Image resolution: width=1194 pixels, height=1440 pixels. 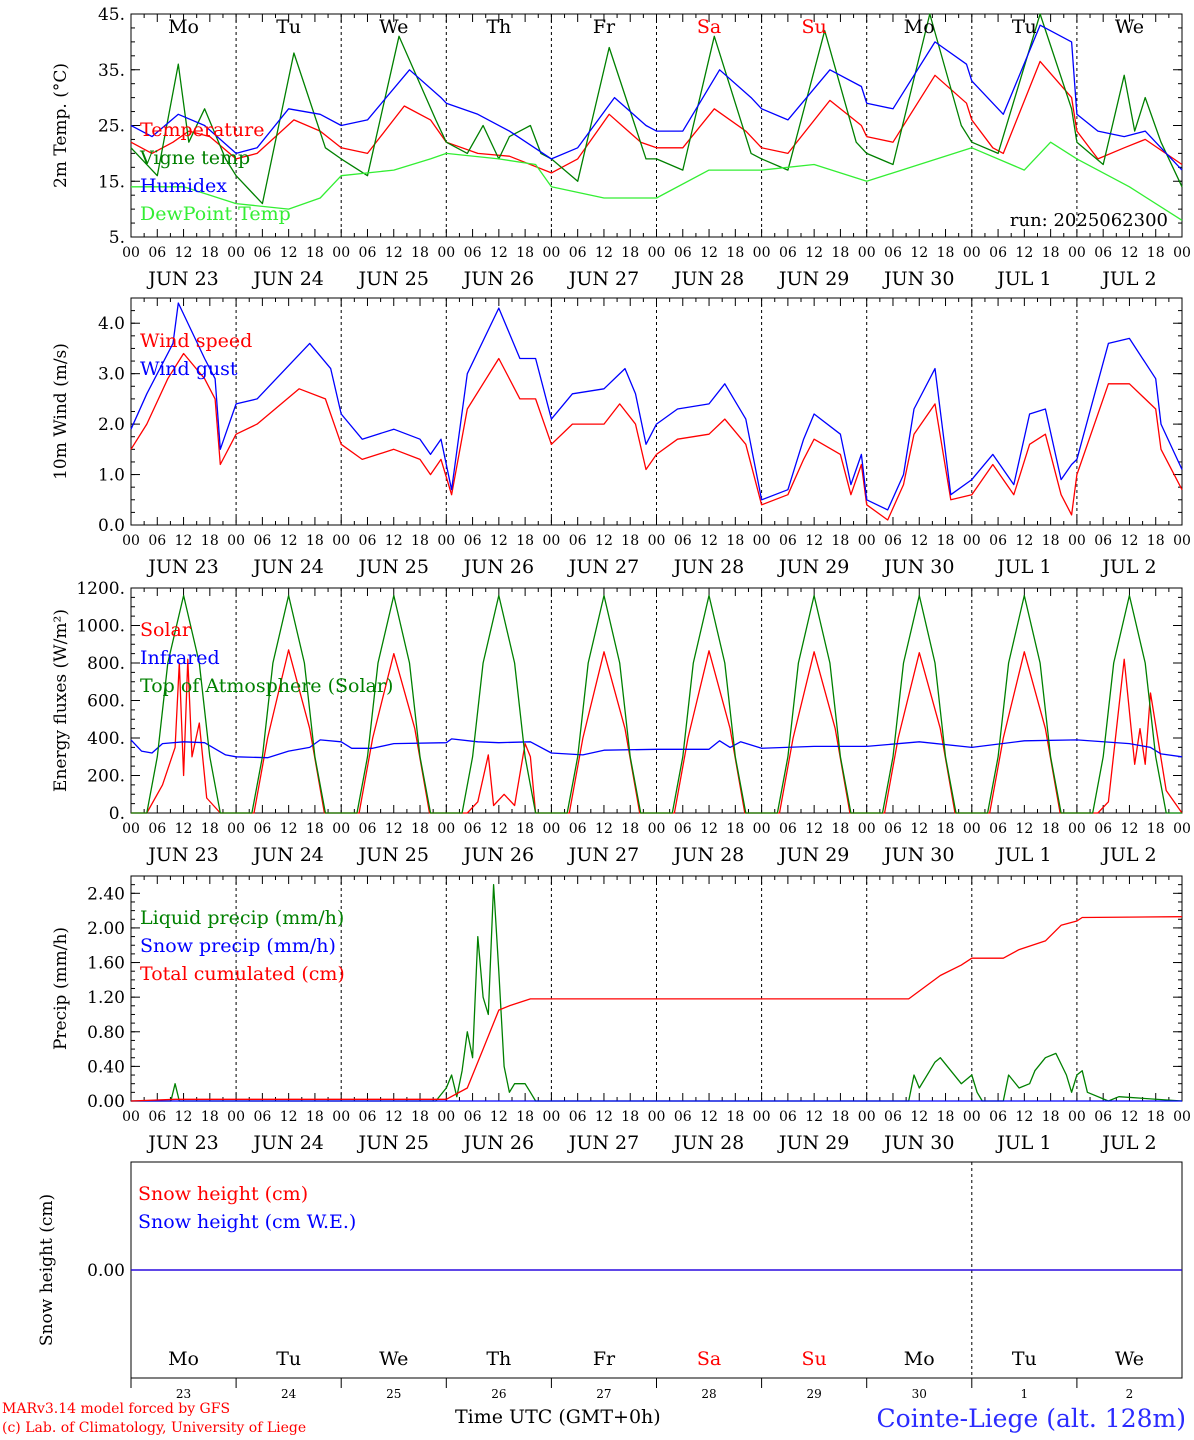 What do you see at coordinates (166, 630) in the screenshot?
I see `legend-entry: Solar` at bounding box center [166, 630].